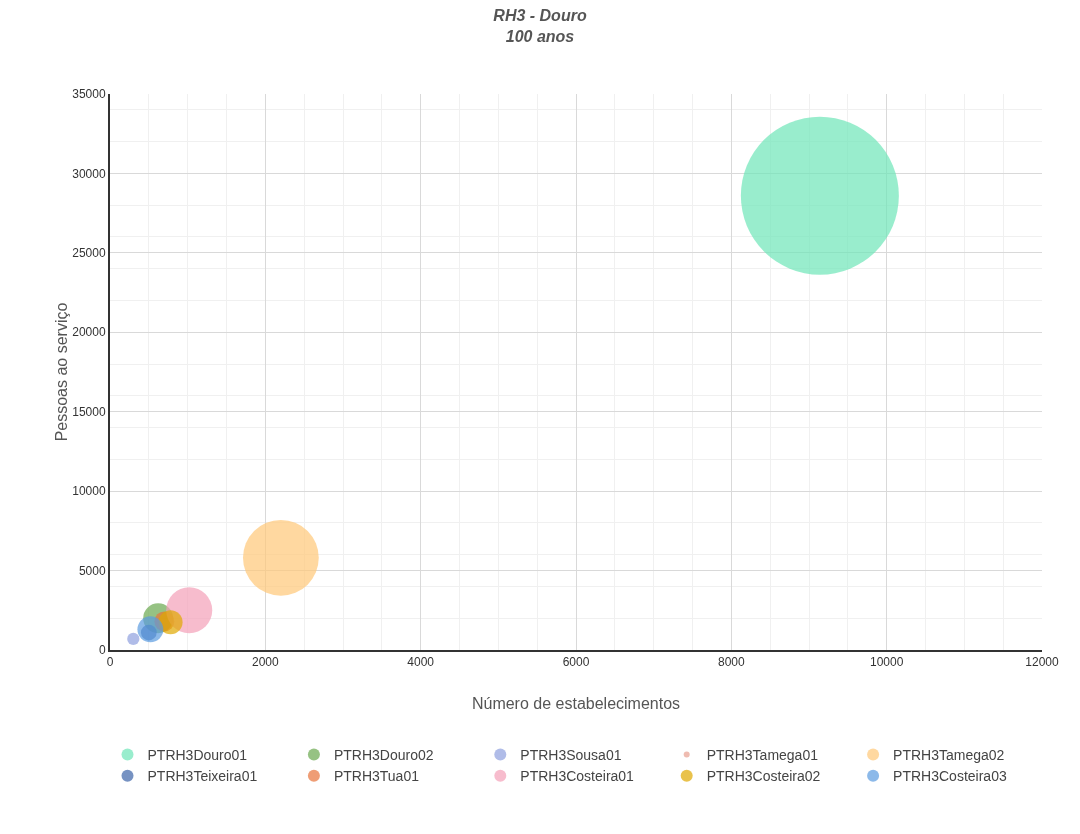 The image size is (1080, 834). I want to click on x-tick-label: 12000, so click(1042, 662).